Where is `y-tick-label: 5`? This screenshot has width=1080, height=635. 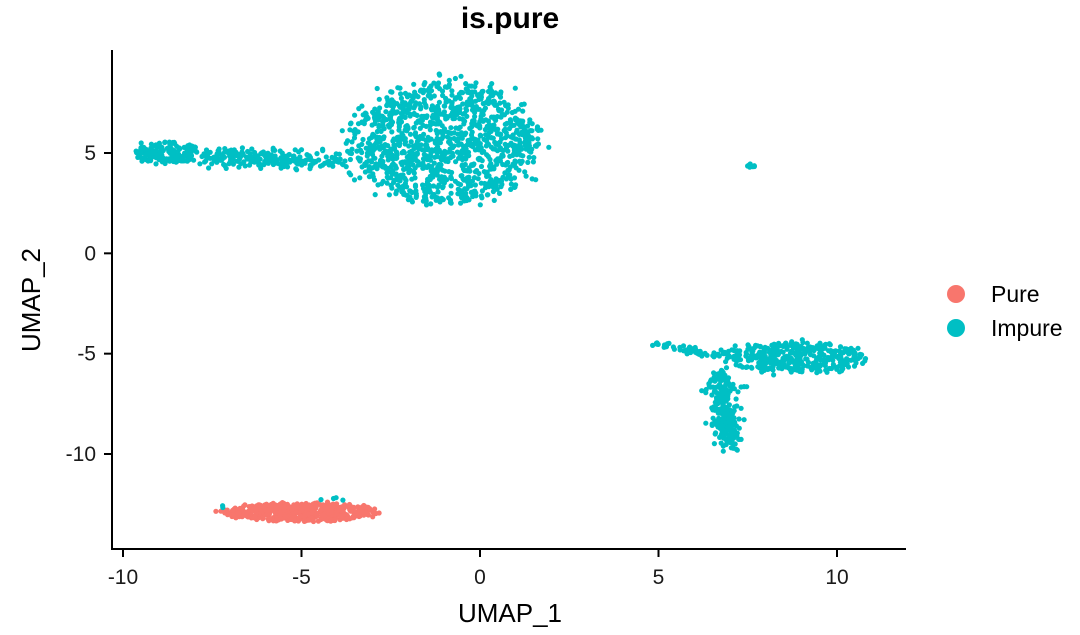
y-tick-label: 5 is located at coordinates (90, 153).